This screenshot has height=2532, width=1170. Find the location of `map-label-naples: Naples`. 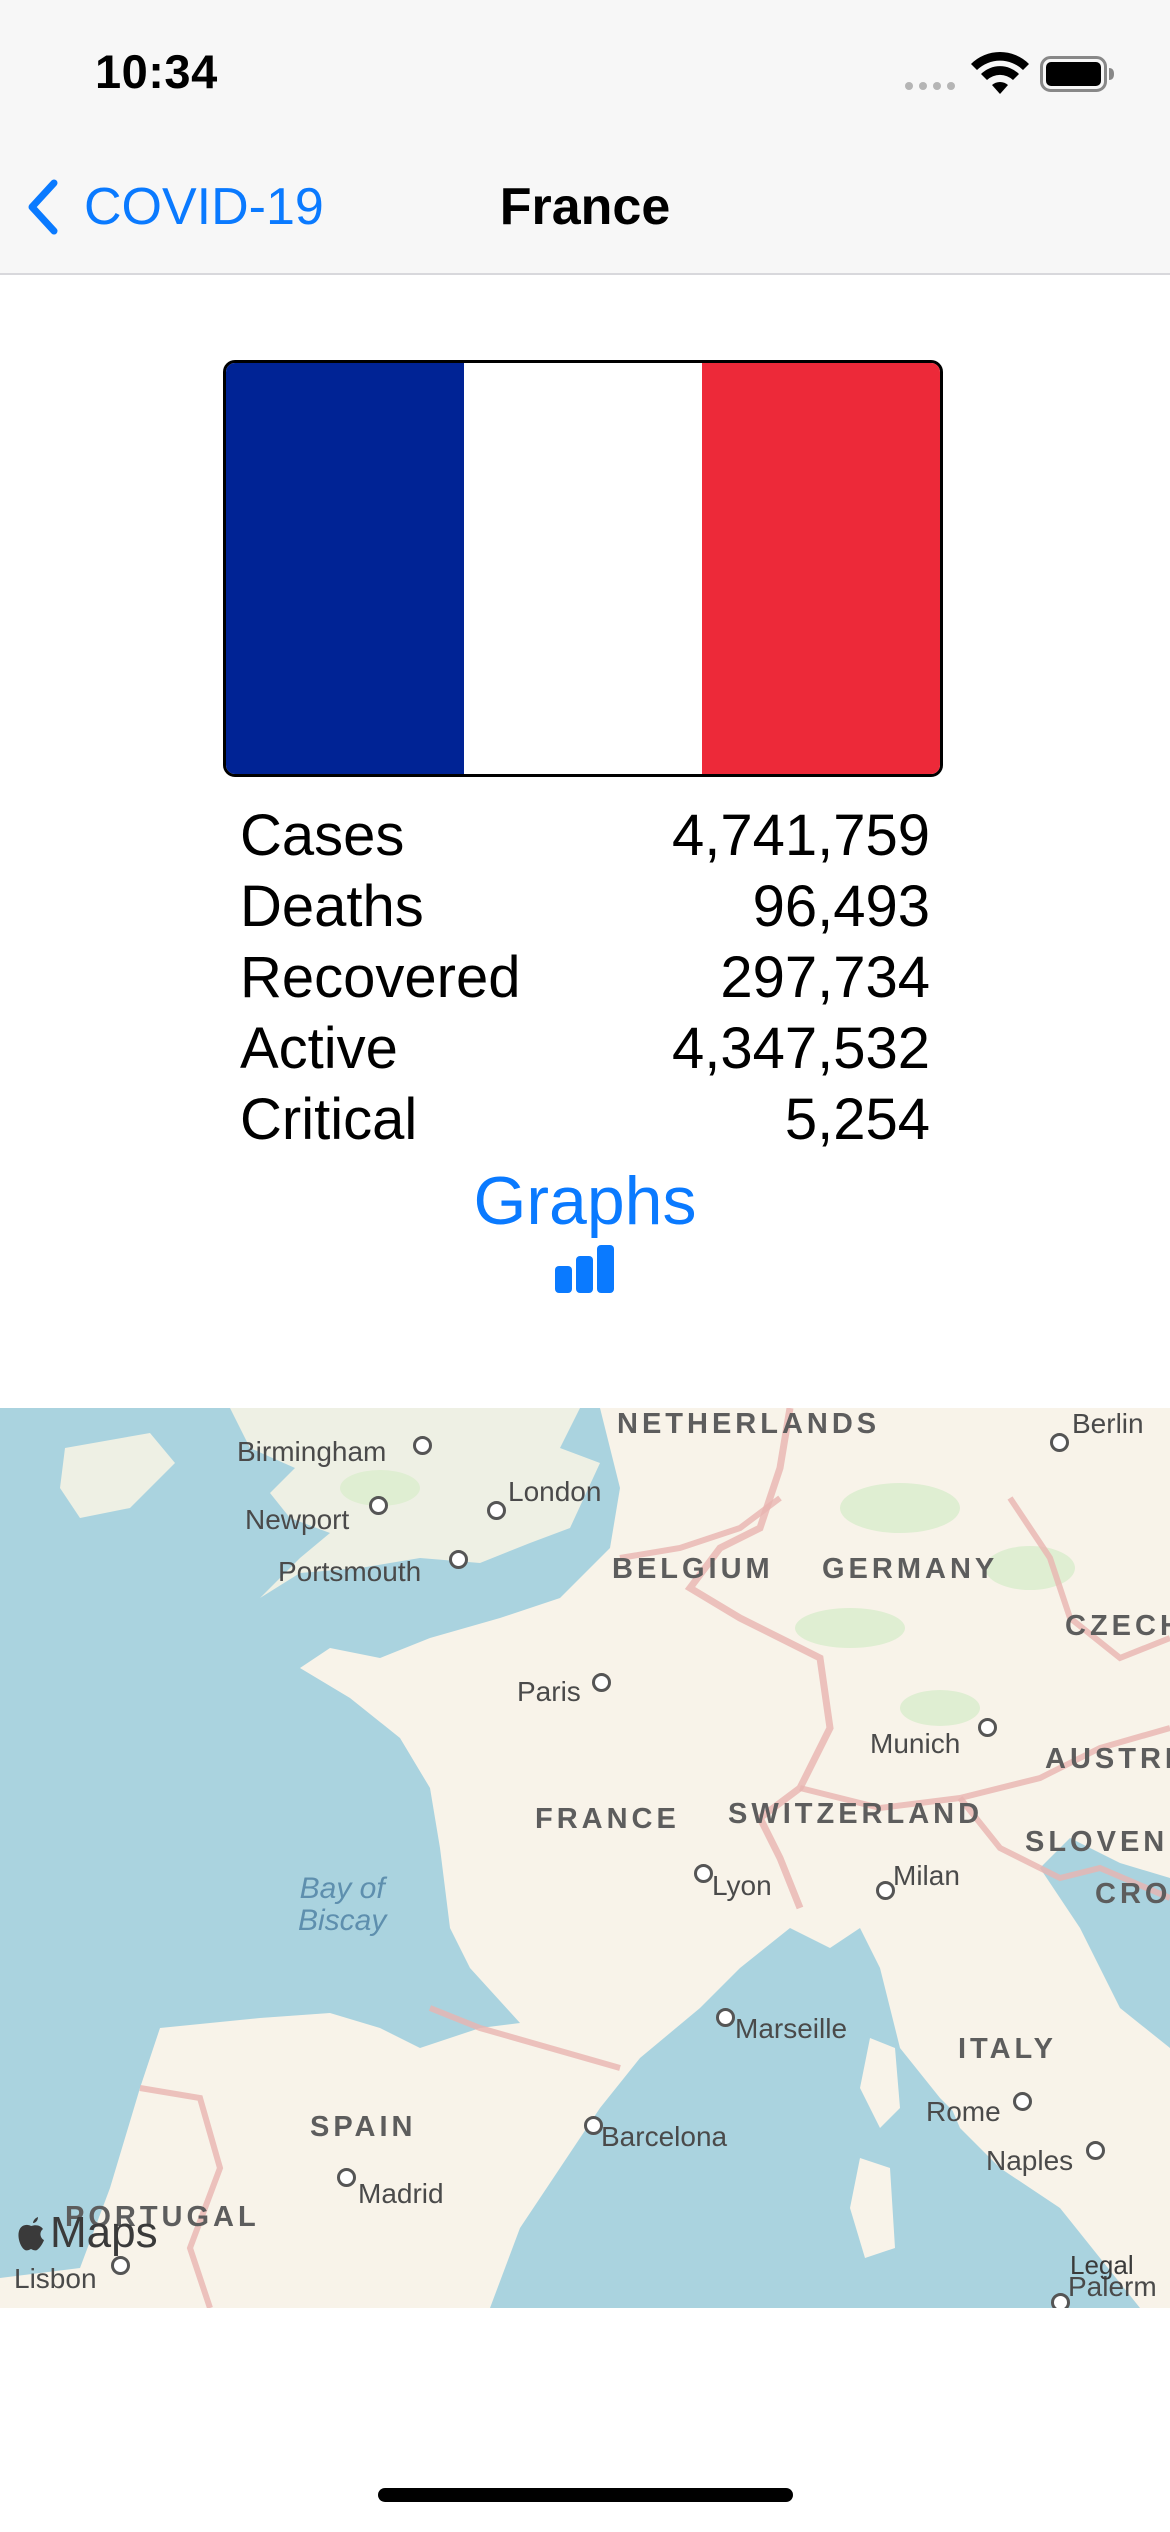

map-label-naples: Naples is located at coordinates (1030, 2160).